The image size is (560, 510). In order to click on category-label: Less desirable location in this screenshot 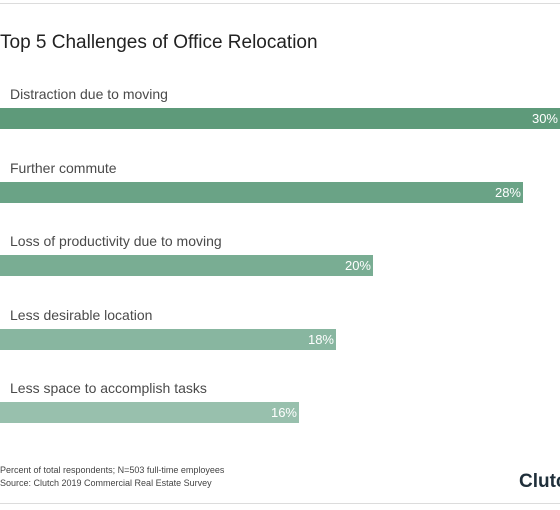, I will do `click(81, 315)`.